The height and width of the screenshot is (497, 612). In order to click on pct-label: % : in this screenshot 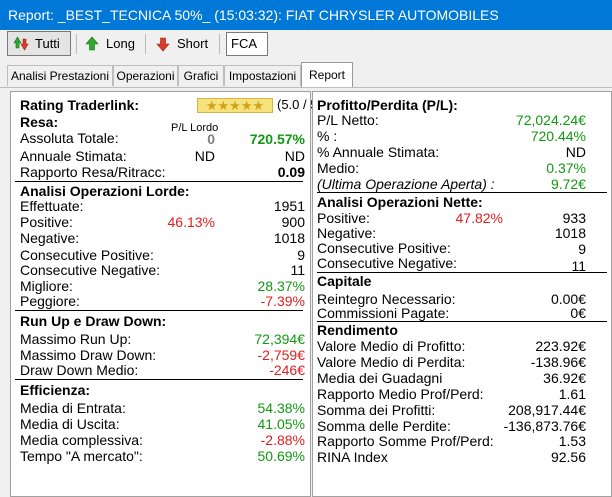, I will do `click(327, 136)`.